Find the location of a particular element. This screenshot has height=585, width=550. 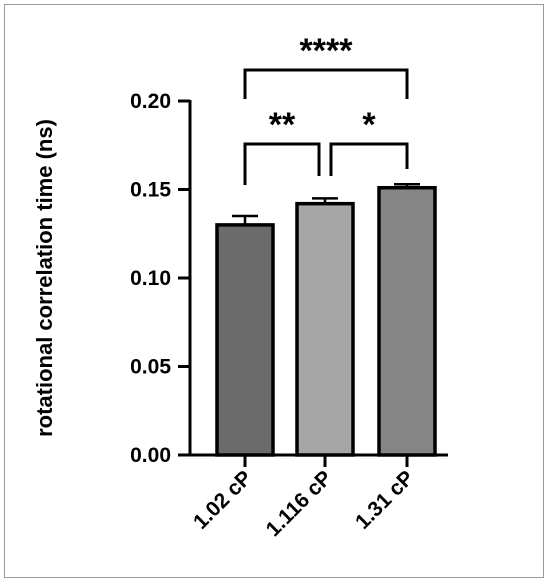

significance-label: ** is located at coordinates (282, 125).